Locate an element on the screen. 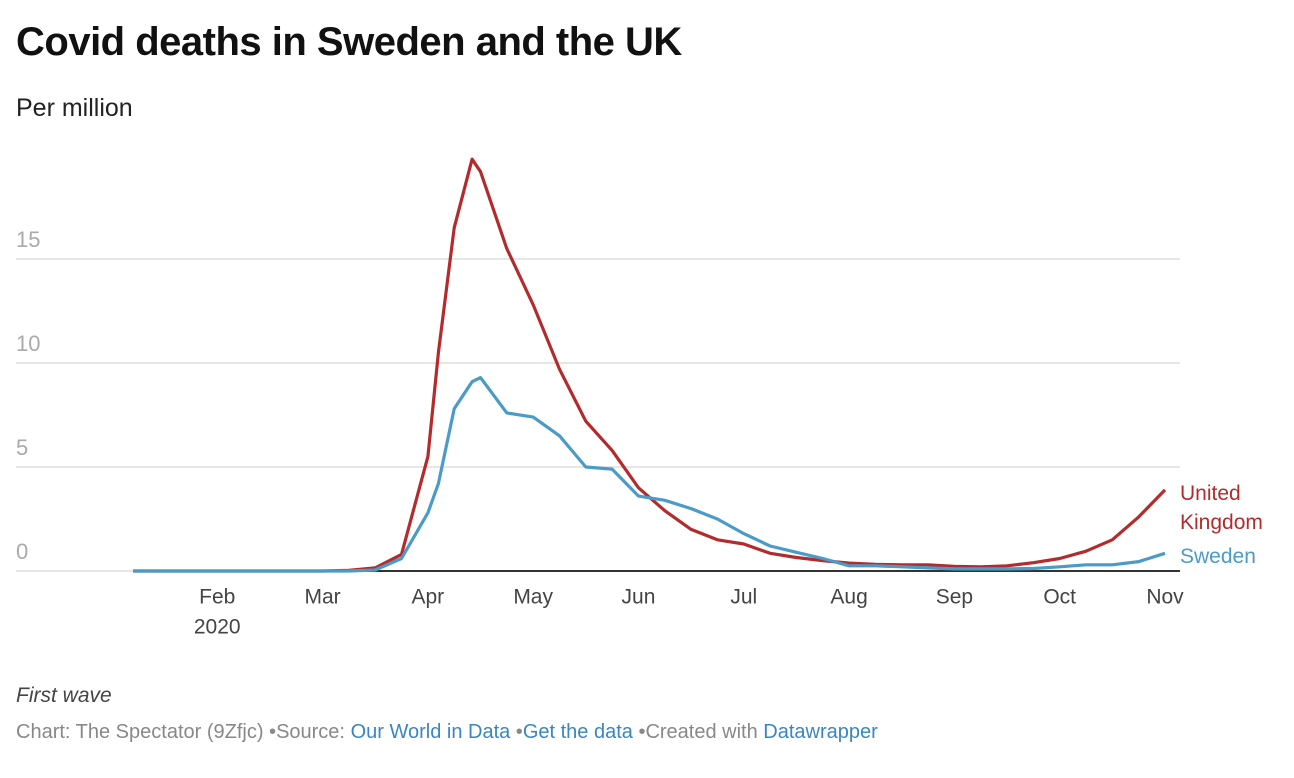 The image size is (1294, 778). y-tick-label: 0 is located at coordinates (22, 551).